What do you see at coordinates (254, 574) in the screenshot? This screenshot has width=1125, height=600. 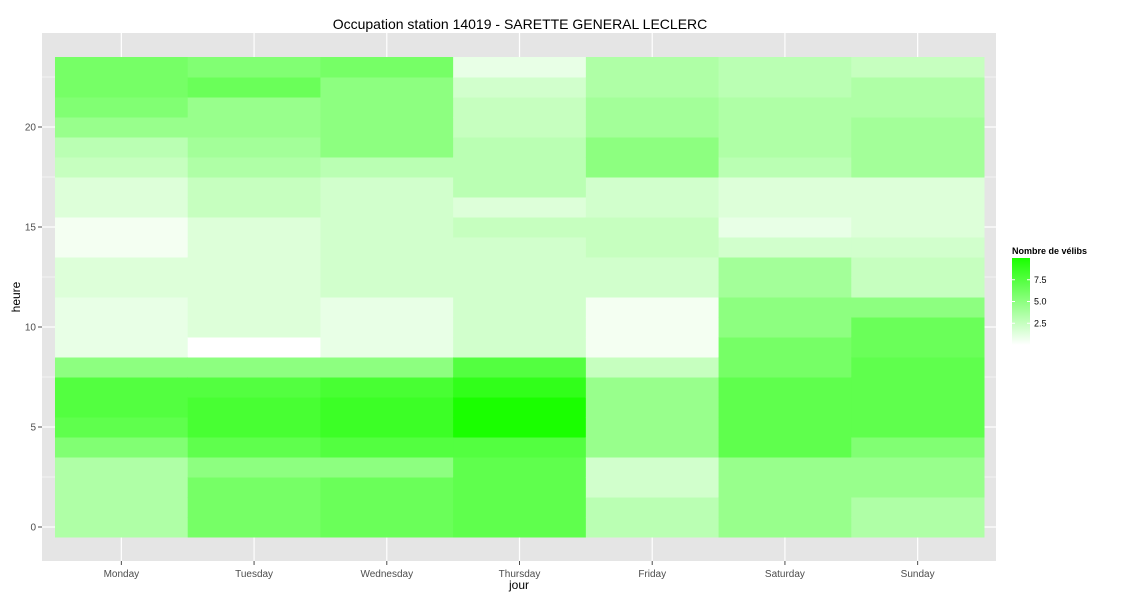 I see `x-tick-label: Tuesday` at bounding box center [254, 574].